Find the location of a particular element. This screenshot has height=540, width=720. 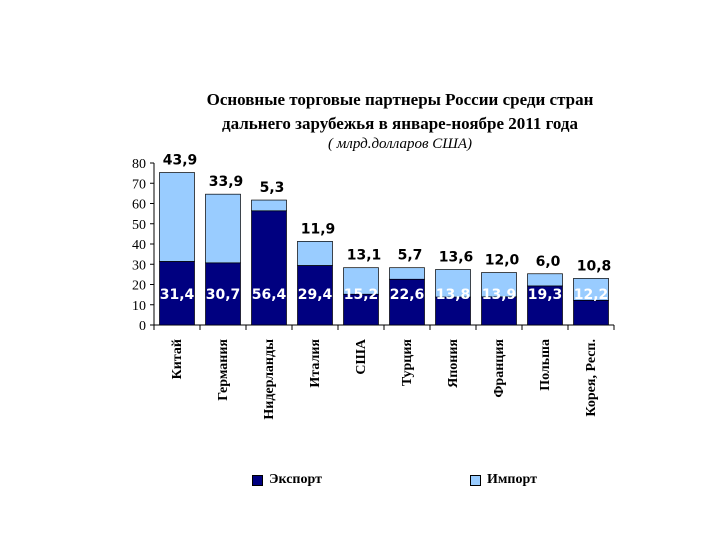

bar-export-label: 29,4 is located at coordinates (315, 295).